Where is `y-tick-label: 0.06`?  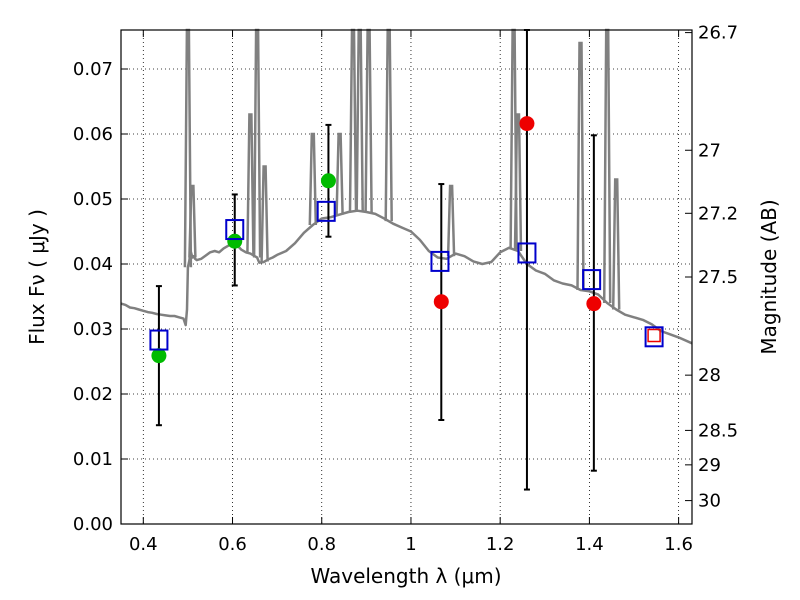
y-tick-label: 0.06 is located at coordinates (93, 134).